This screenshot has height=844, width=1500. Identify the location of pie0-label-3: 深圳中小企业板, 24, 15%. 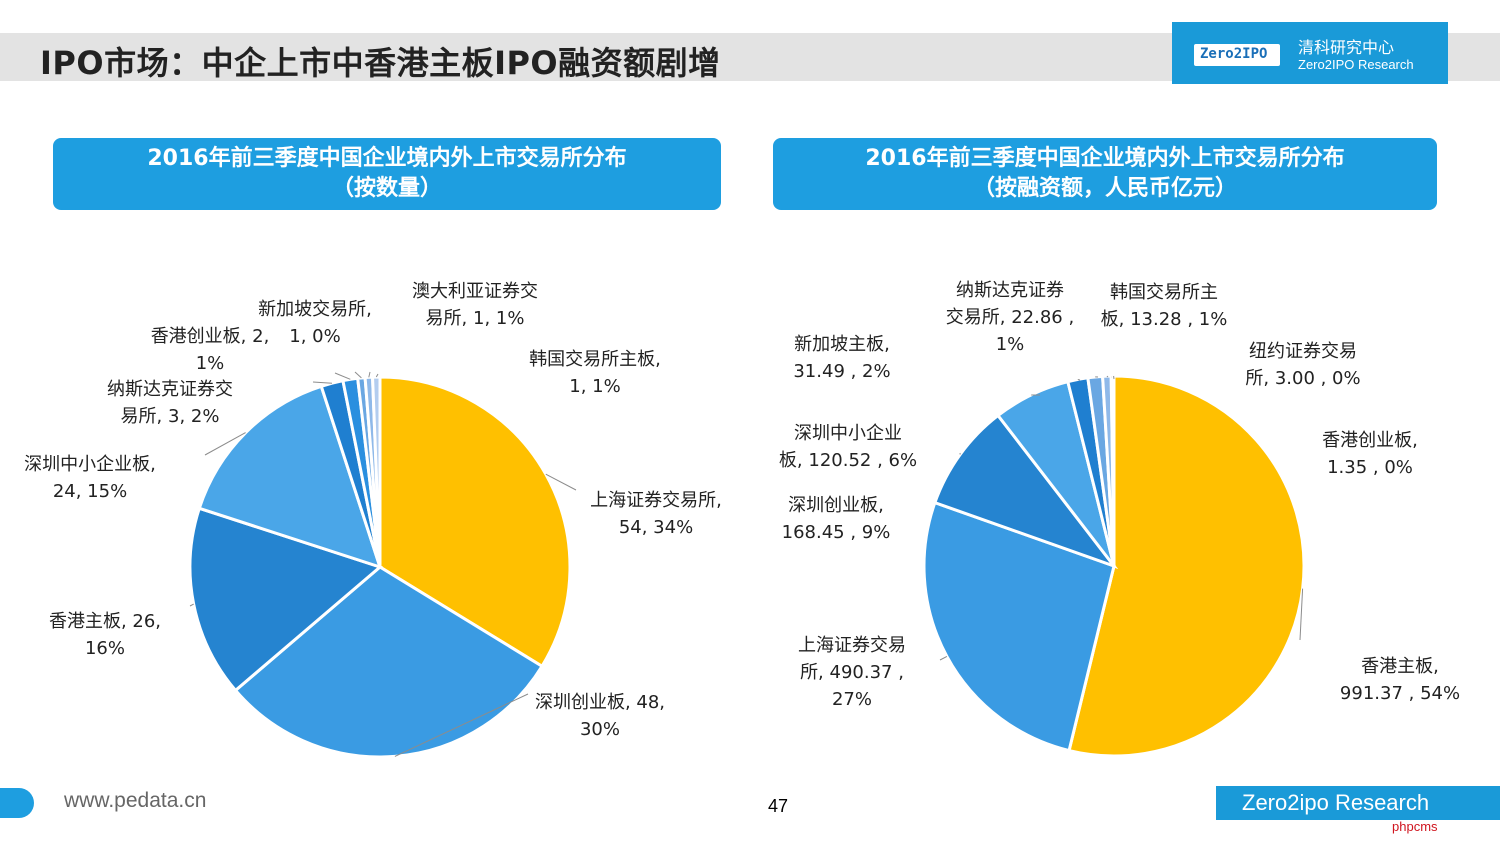
(90, 478).